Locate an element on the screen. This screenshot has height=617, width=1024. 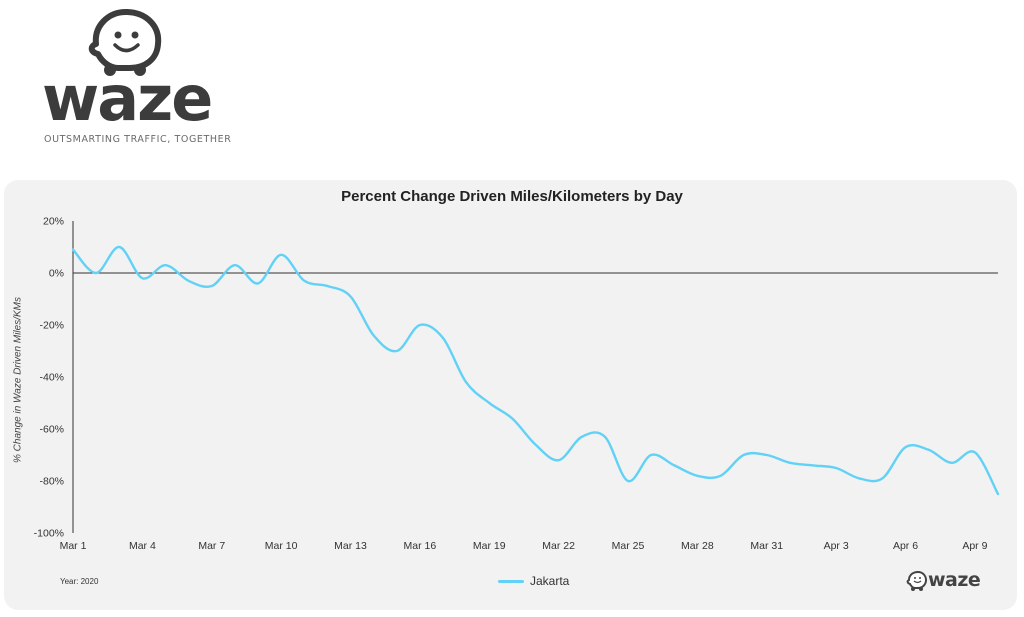
x-tick-label: Mar 10 is located at coordinates (281, 546).